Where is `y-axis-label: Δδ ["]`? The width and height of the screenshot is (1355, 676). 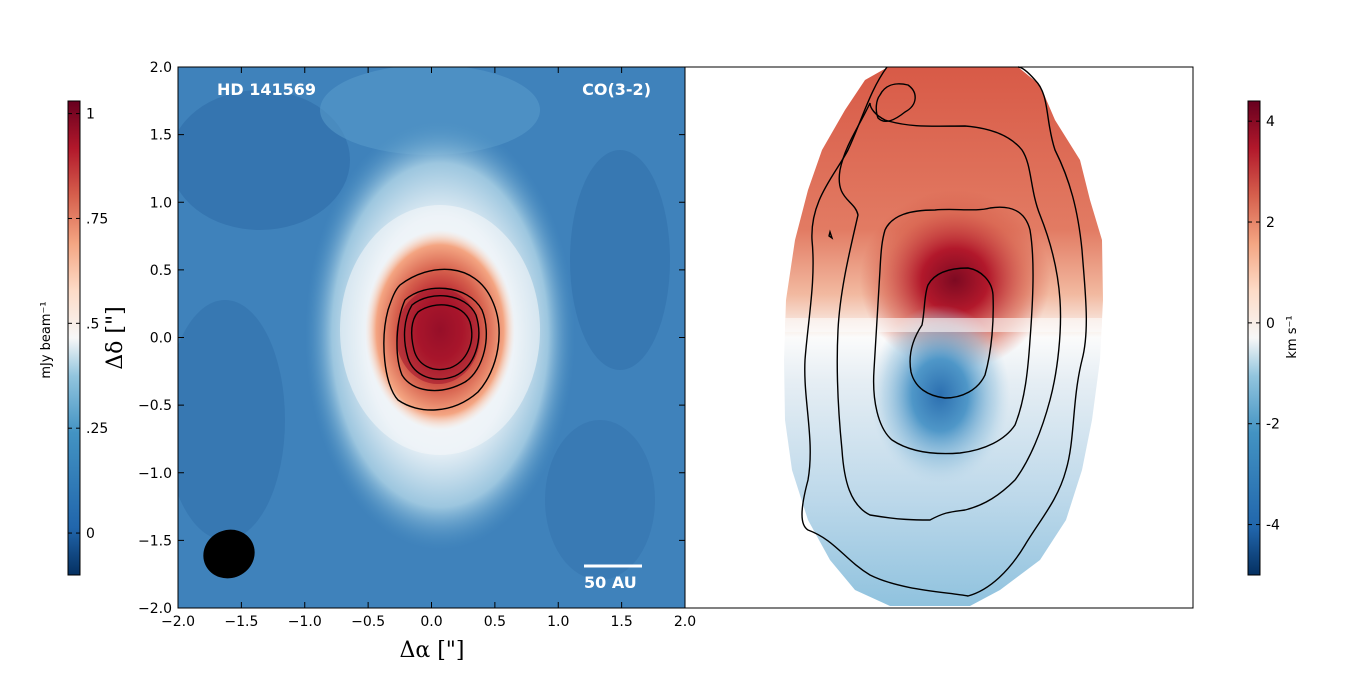
y-axis-label: Δδ ["] is located at coordinates (115, 337).